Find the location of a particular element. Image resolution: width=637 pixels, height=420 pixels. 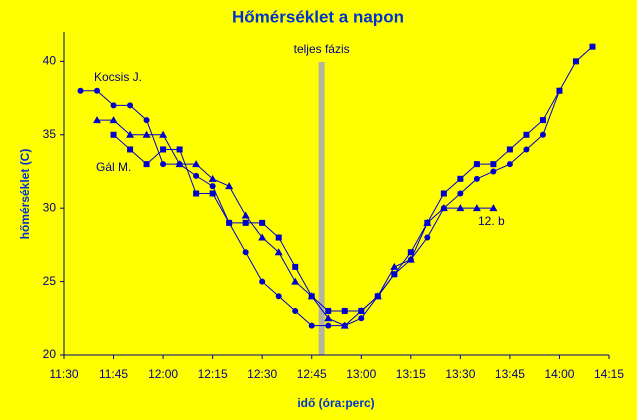

x-tick-label: 12:30 is located at coordinates (262, 374).